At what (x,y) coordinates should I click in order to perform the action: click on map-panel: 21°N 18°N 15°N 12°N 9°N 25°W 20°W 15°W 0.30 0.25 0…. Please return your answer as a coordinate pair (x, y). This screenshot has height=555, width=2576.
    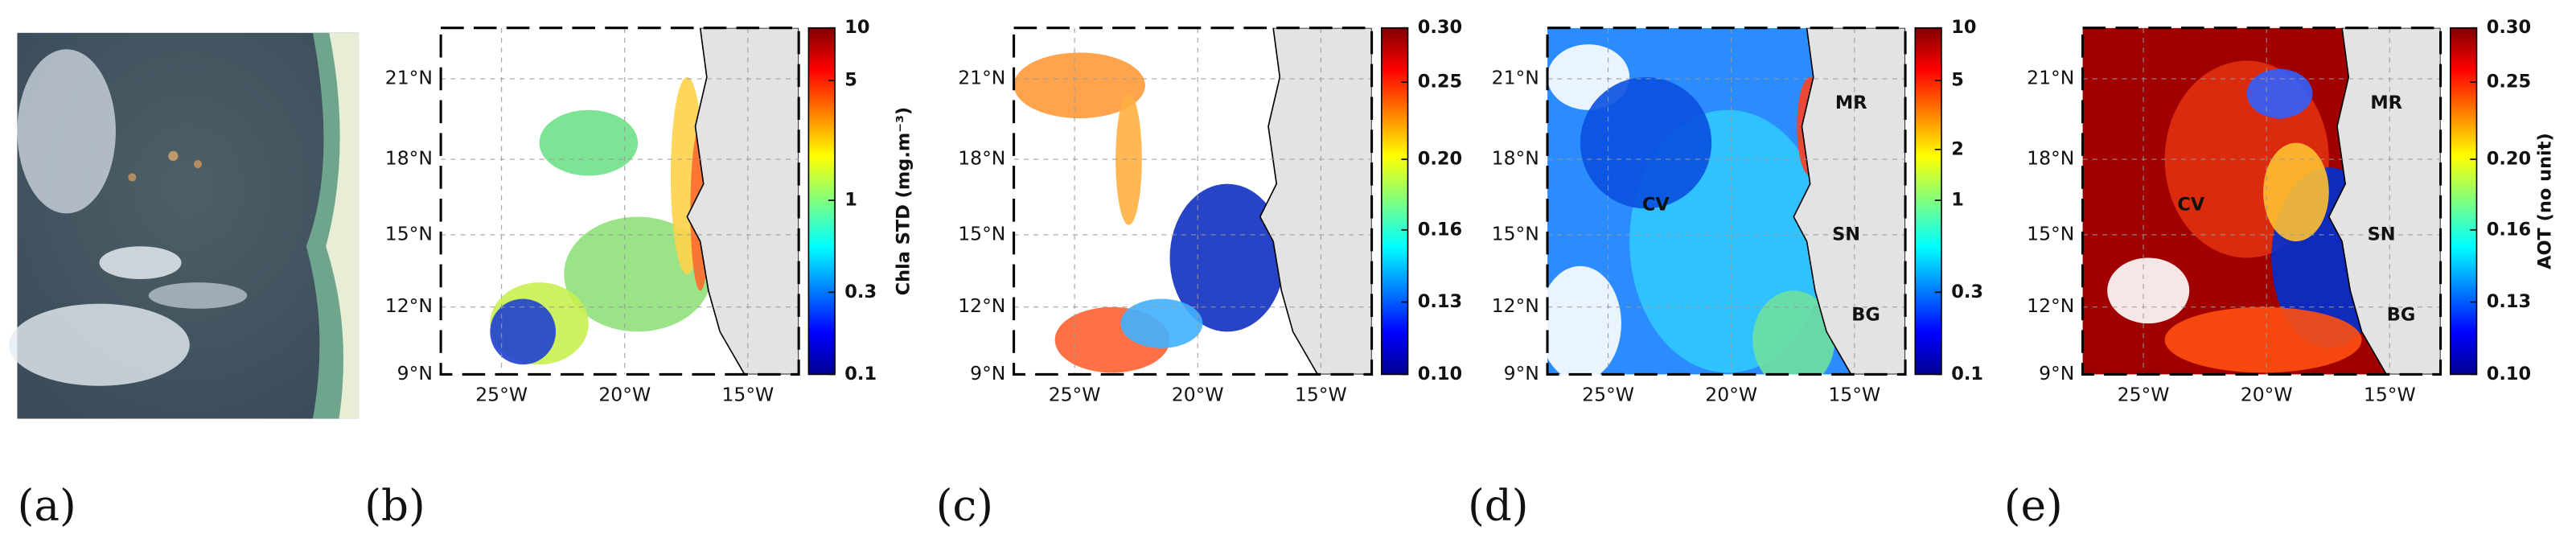
    Looking at the image, I should click on (1210, 211).